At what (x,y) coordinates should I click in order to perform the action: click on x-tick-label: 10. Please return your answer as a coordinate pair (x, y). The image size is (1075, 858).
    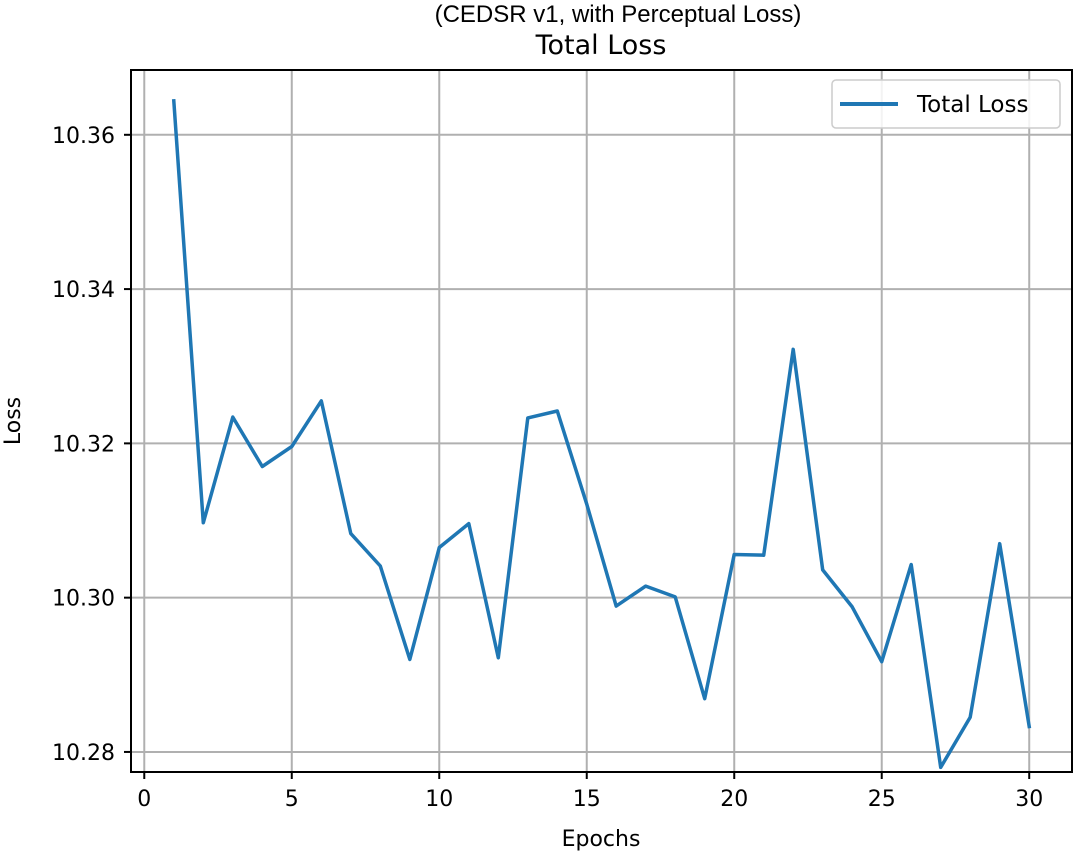
    Looking at the image, I should click on (439, 799).